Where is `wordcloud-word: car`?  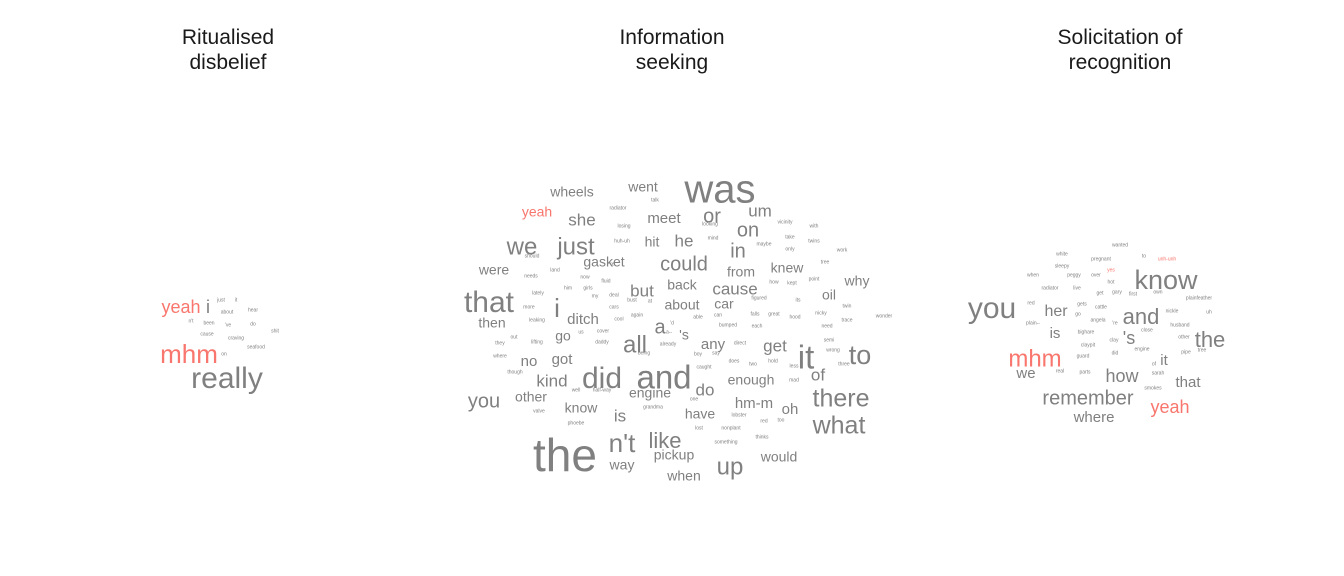 wordcloud-word: car is located at coordinates (724, 304).